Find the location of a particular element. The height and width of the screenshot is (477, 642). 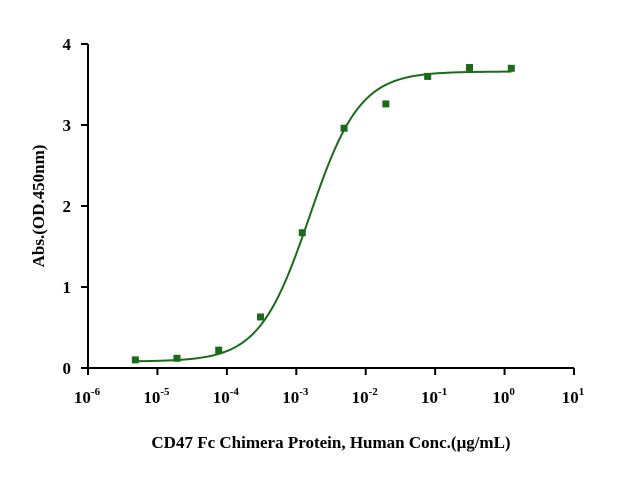

x-tick-label: 10⁻⁴ is located at coordinates (226, 396).